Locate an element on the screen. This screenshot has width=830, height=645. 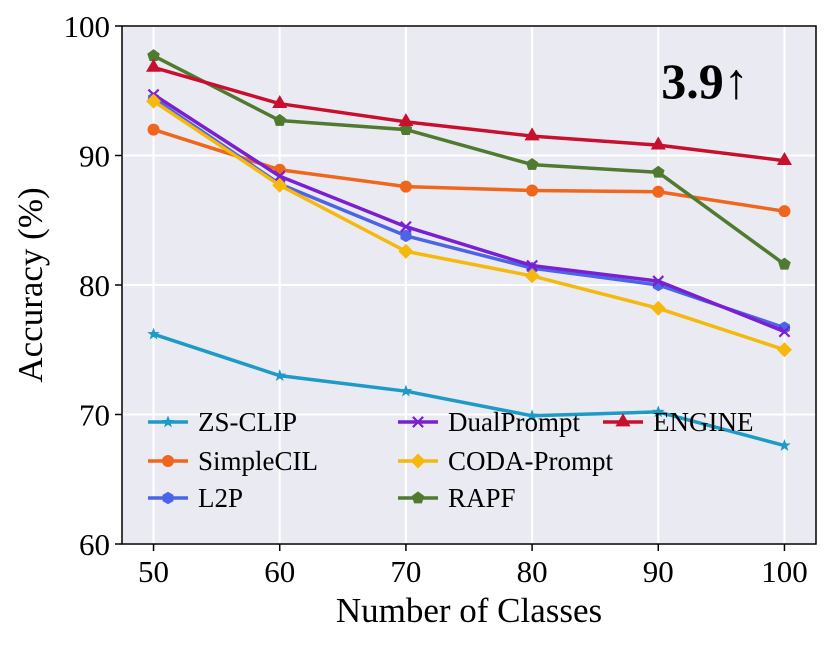
series-zs-clip is located at coordinates (469, 389).